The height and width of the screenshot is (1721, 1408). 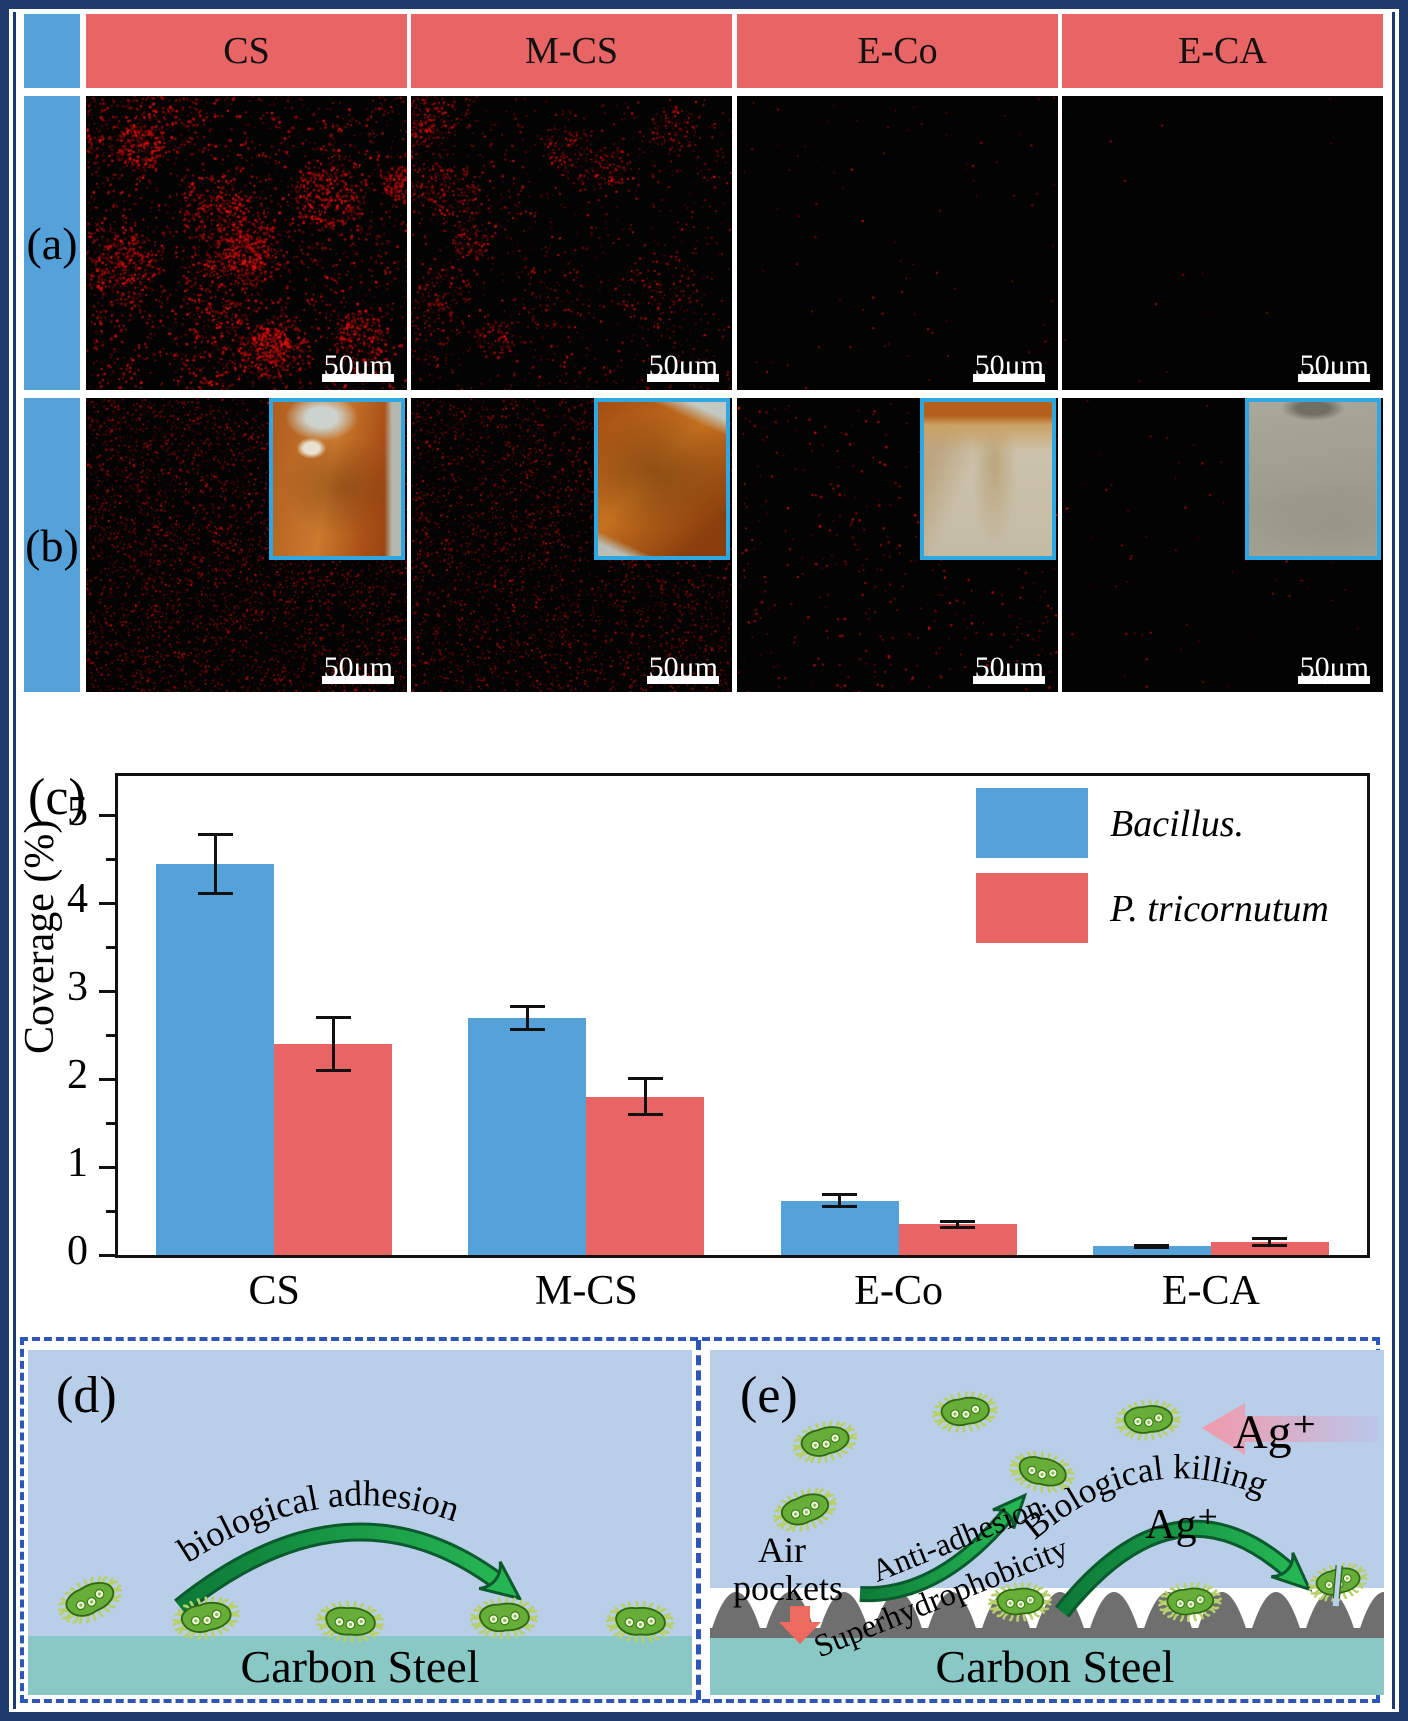 What do you see at coordinates (897, 51) in the screenshot?
I see `column-header-label: E-Co` at bounding box center [897, 51].